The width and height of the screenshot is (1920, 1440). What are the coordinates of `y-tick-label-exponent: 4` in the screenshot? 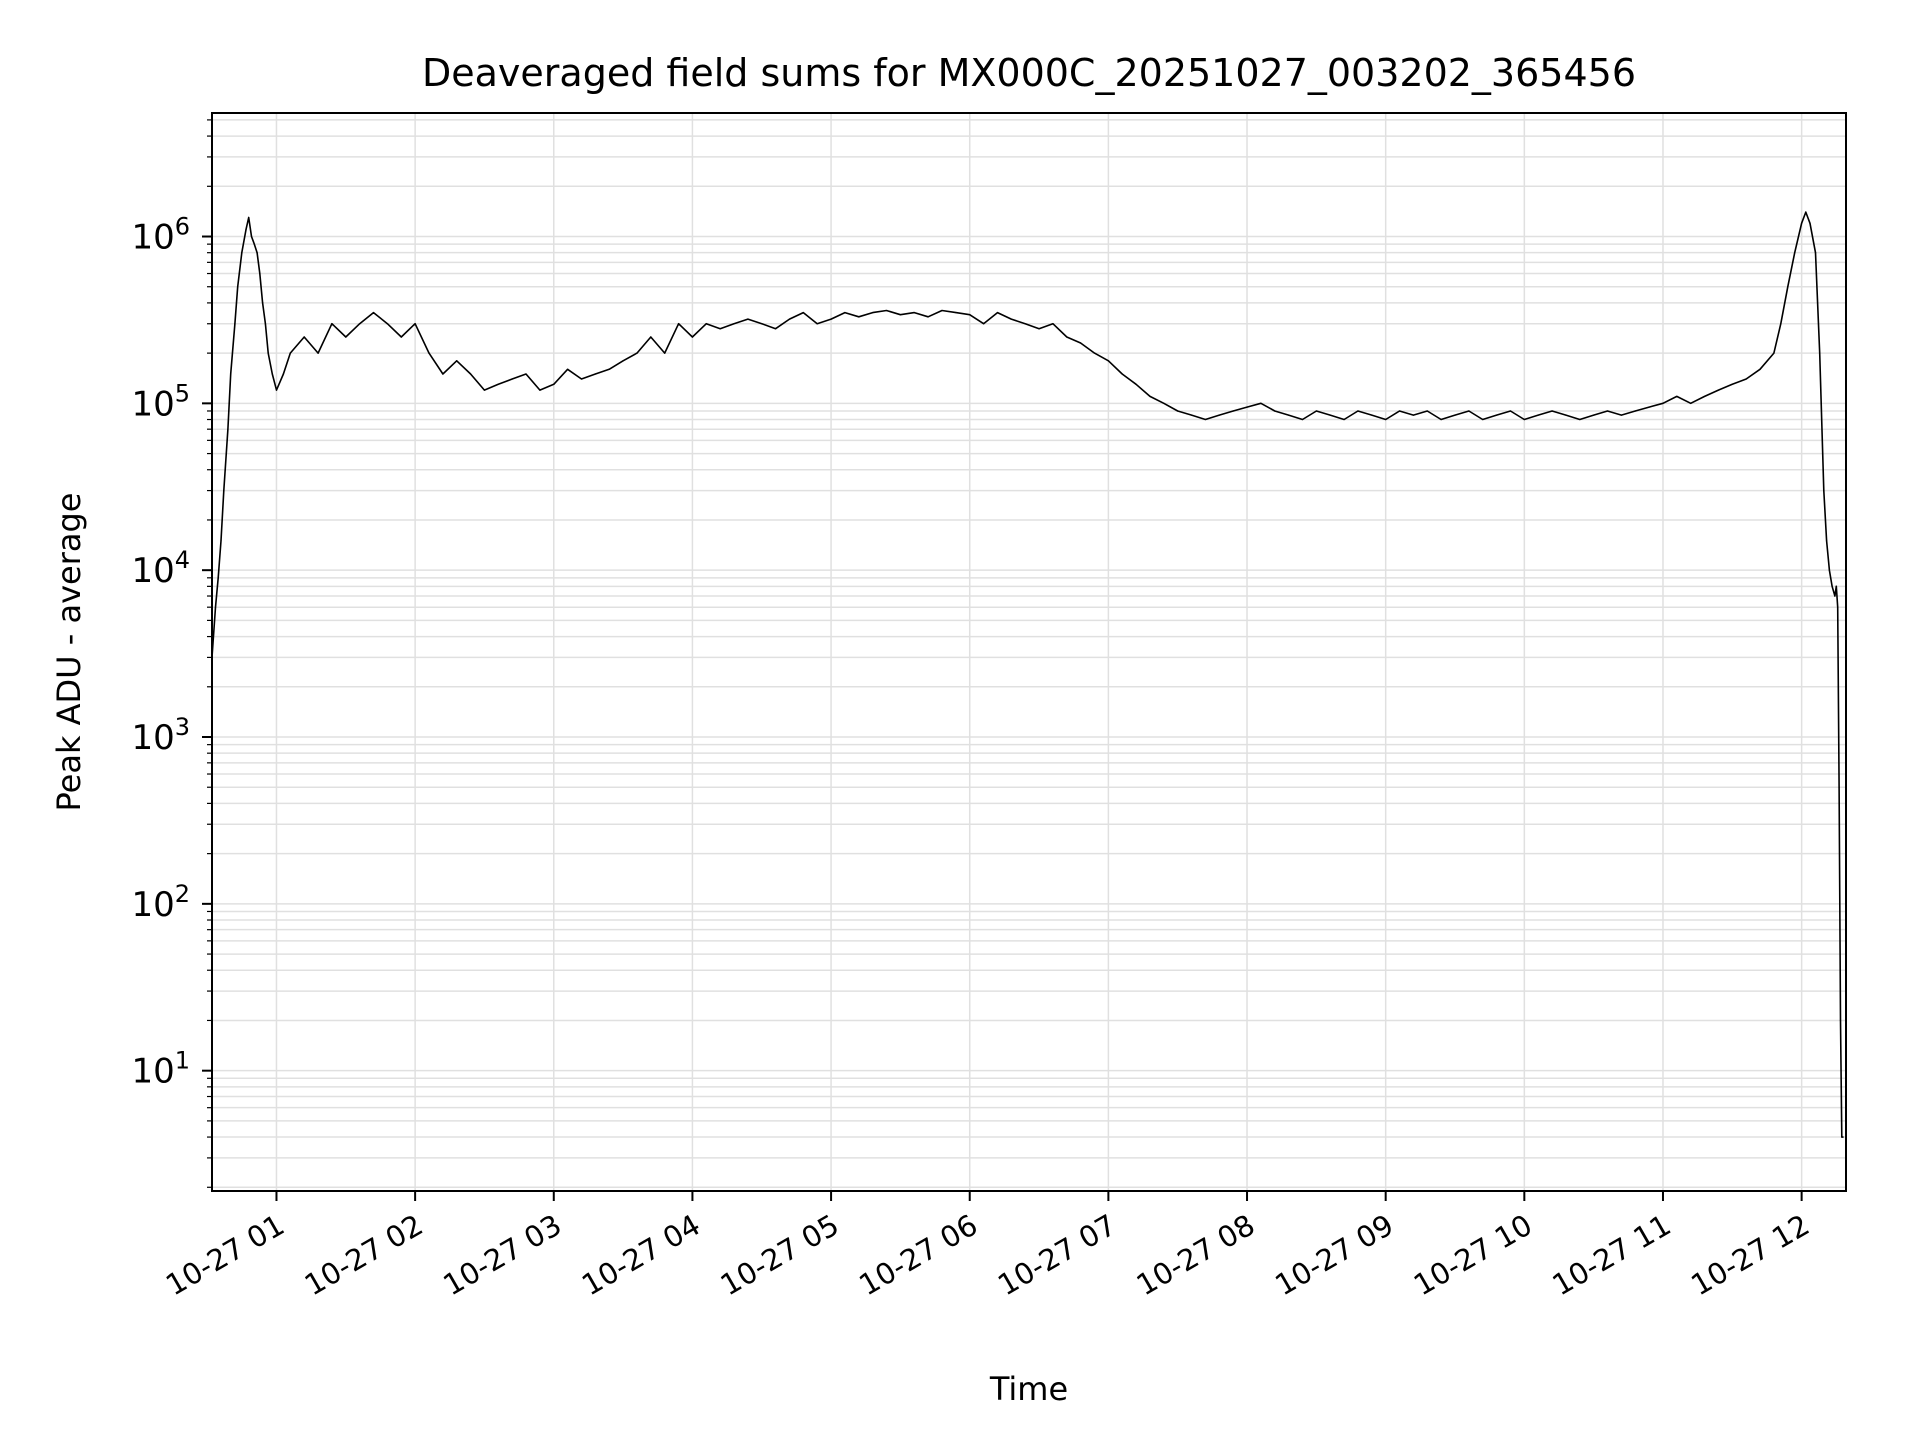 It's located at (182, 560).